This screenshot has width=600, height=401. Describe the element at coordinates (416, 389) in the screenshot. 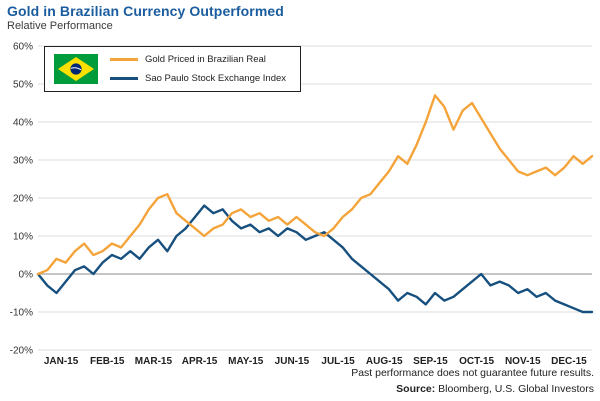

I see `source-label: Source:` at that location.